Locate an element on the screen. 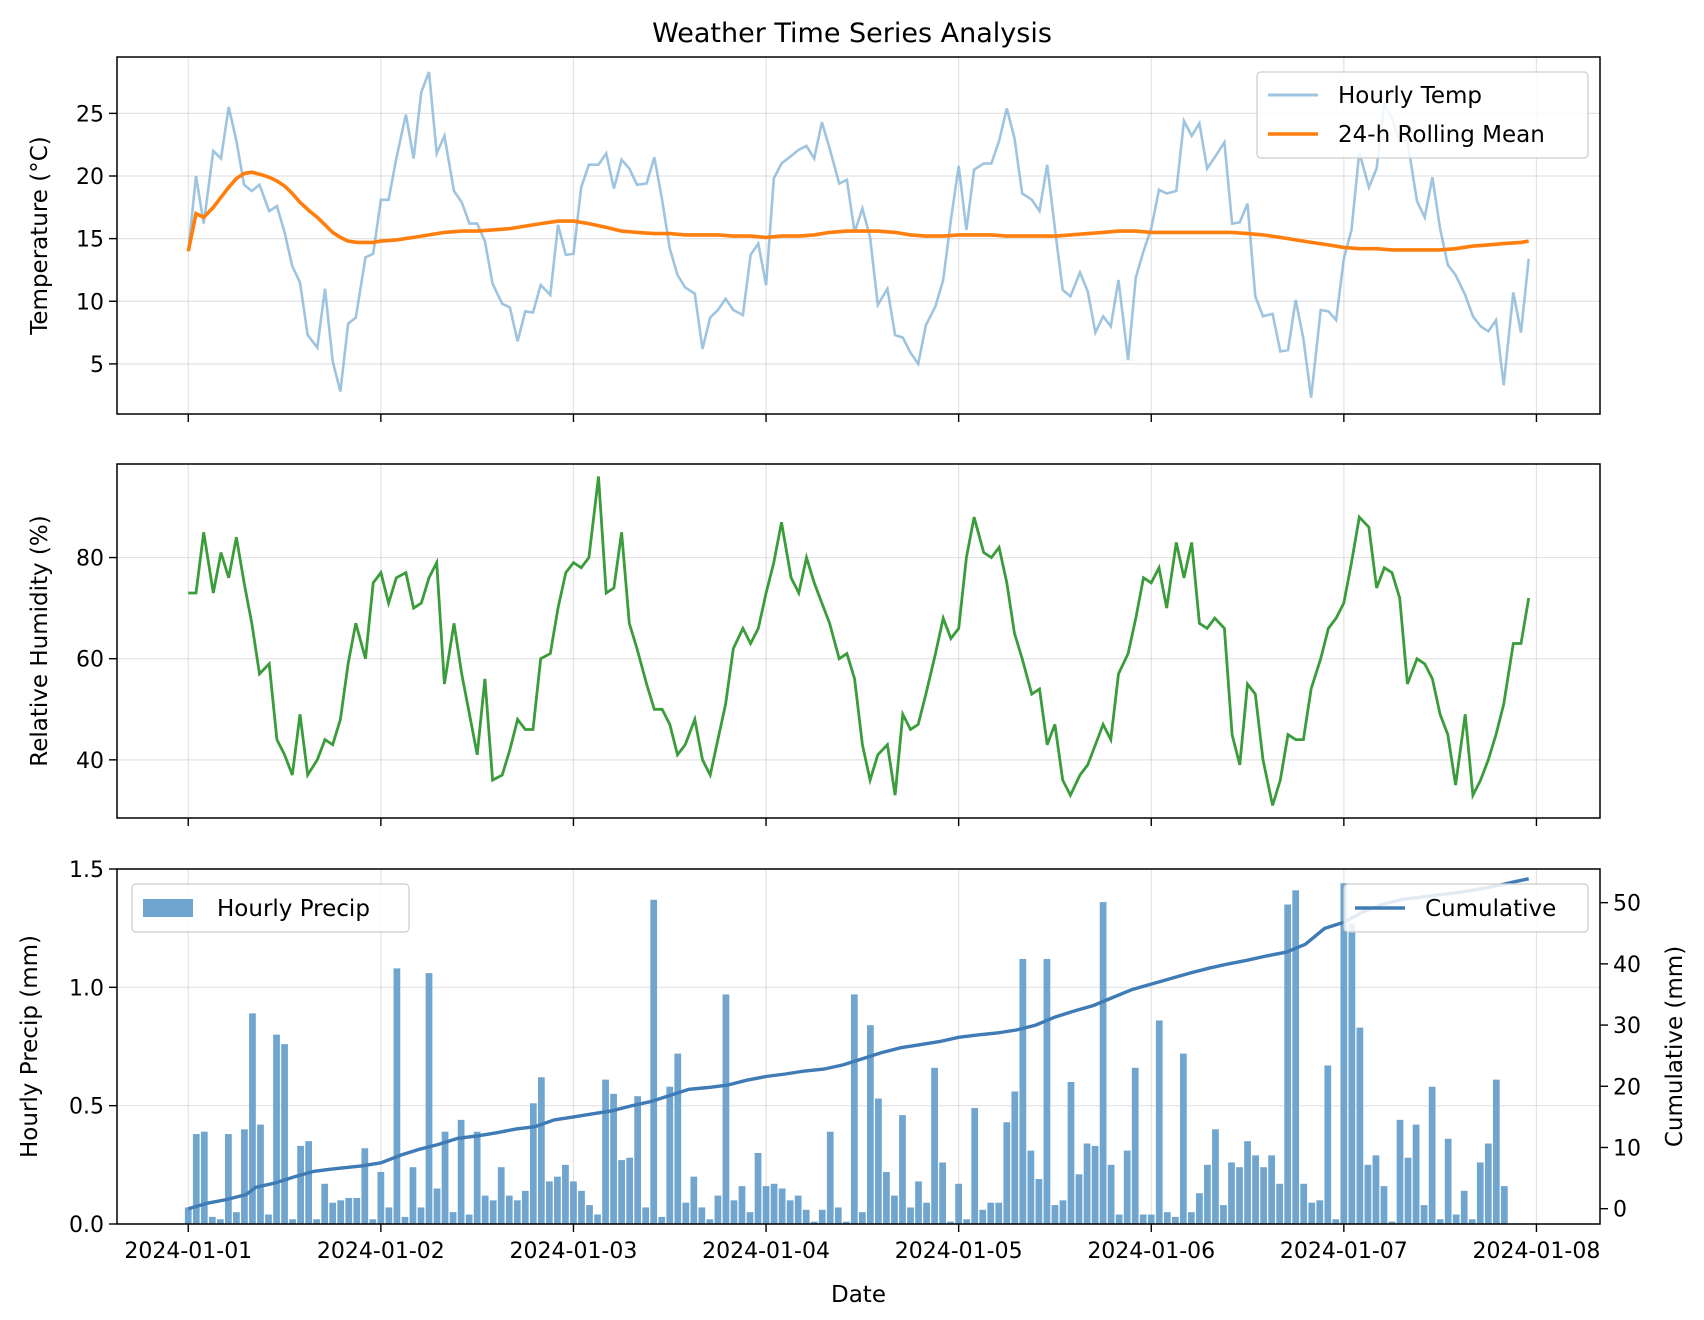  humidity-y-label: Relative Humidity (%) is located at coordinates (40, 640).